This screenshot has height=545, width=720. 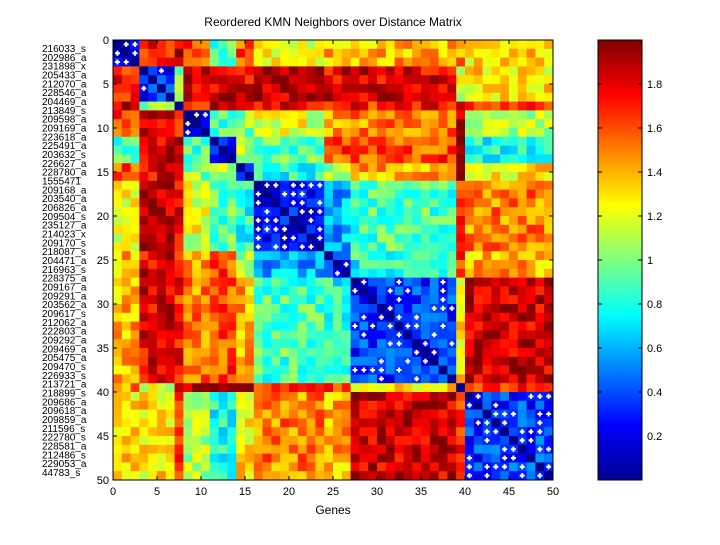 I want to click on gene-label: 228581_a, so click(x=64, y=447).